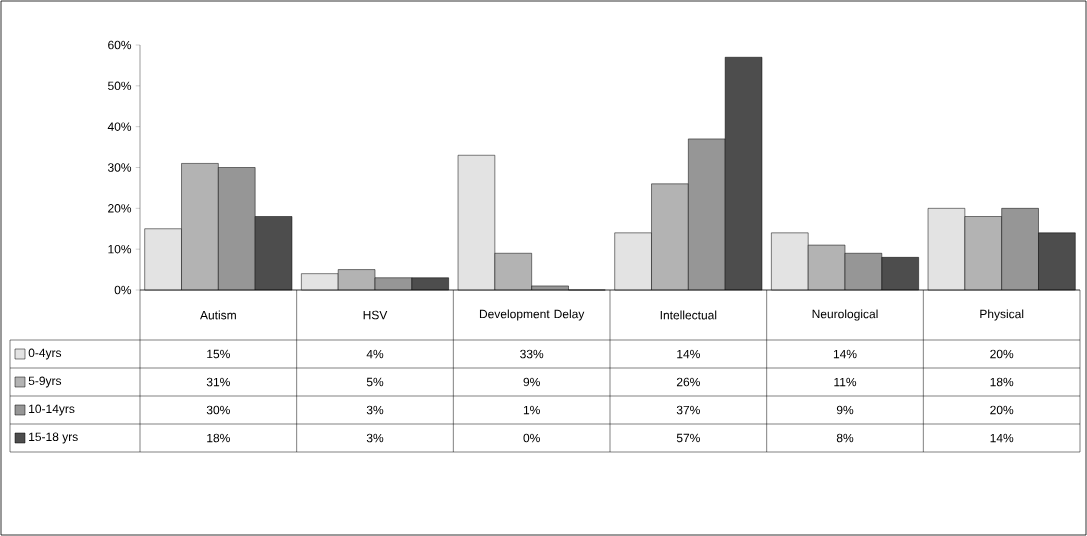 This screenshot has width=1087, height=536. Describe the element at coordinates (119, 126) in the screenshot. I see `y-tick-label: 40%` at that location.